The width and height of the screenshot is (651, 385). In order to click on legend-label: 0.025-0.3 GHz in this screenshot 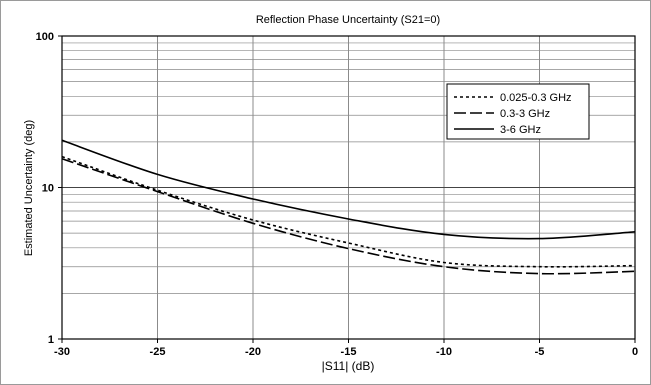, I will do `click(536, 98)`.